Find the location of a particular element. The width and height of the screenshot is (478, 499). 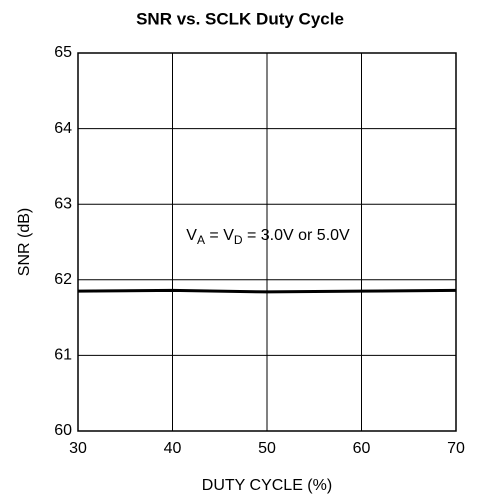

y-axis-label: SNR (dB) is located at coordinates (24, 242).